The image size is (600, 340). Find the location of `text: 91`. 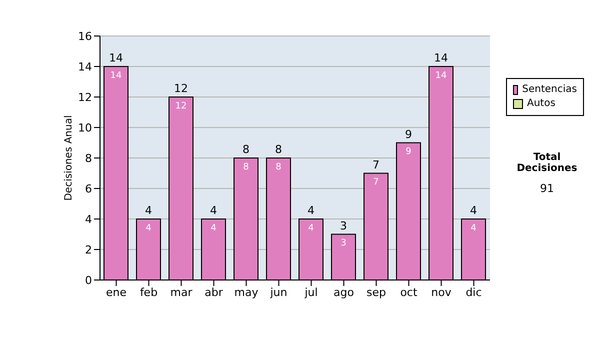

text: 91 is located at coordinates (547, 188).